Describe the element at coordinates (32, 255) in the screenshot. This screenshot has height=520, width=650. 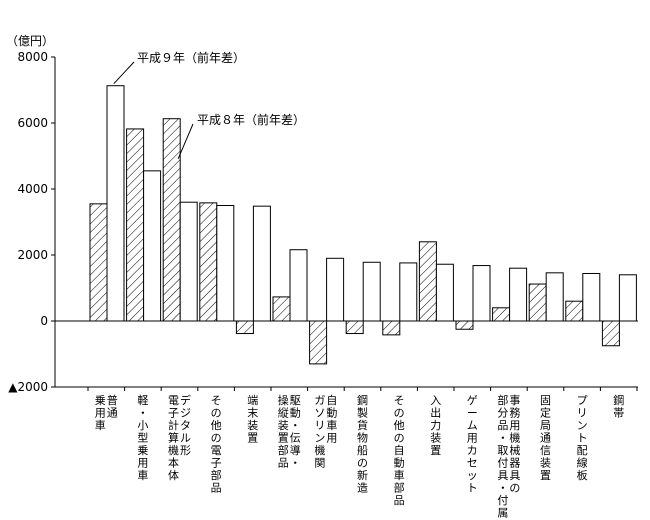
I see `y-tick-label: 2000` at that location.